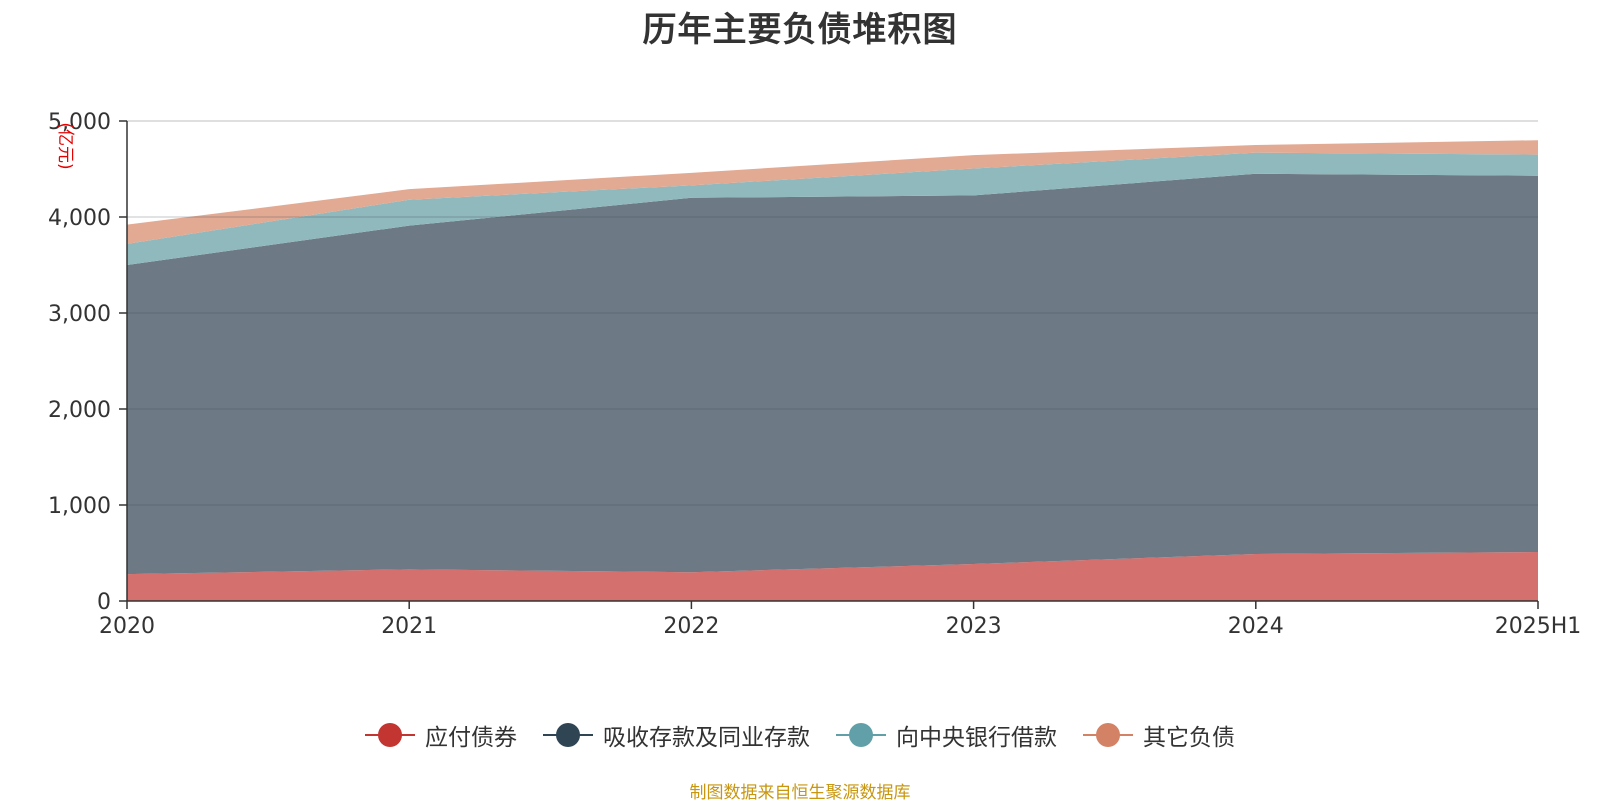  What do you see at coordinates (409, 626) in the screenshot?
I see `x-tick-label: 2021` at bounding box center [409, 626].